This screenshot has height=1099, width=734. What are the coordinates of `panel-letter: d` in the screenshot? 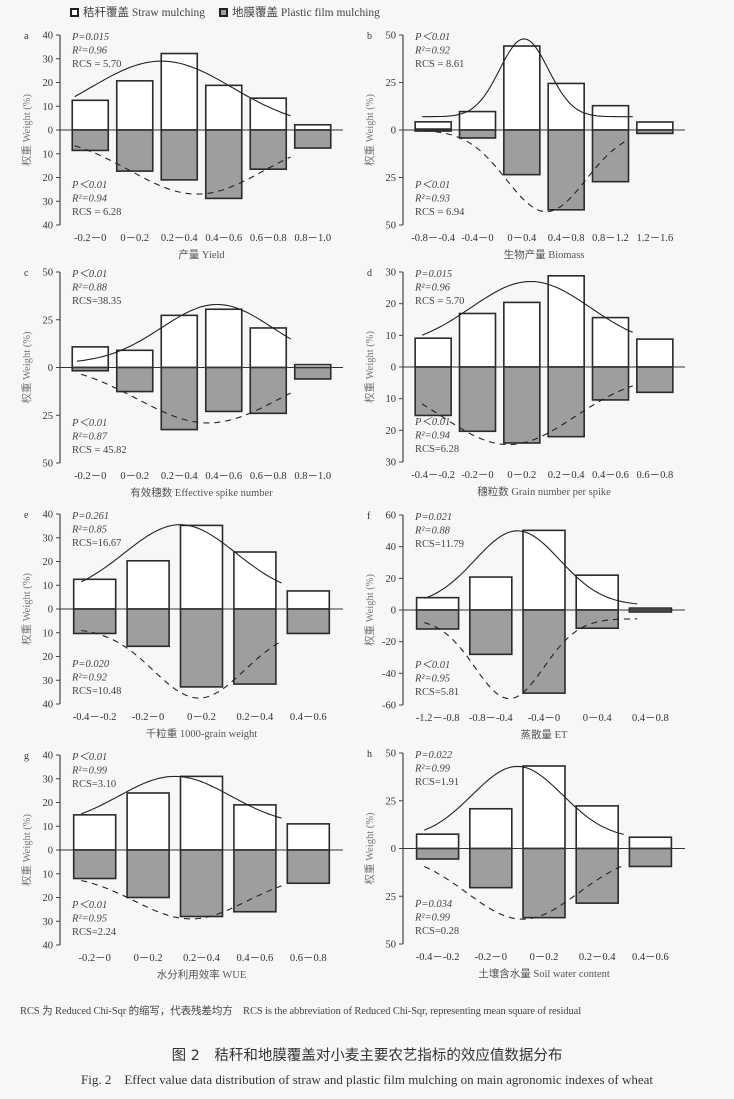 It's located at (369, 273).